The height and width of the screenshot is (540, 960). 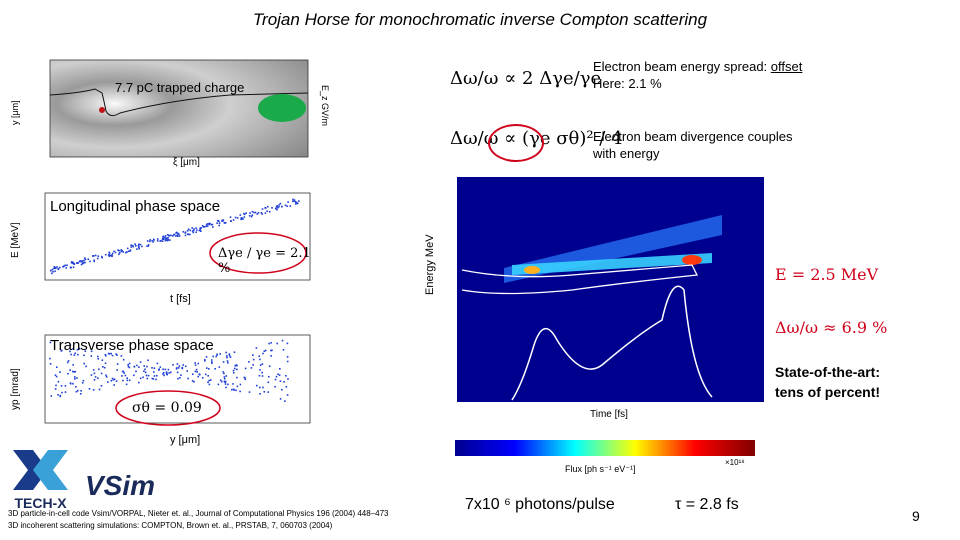 What do you see at coordinates (540, 504) in the screenshot?
I see `photons-per-pulse: 7x10 ⁶ photons/pulse` at bounding box center [540, 504].